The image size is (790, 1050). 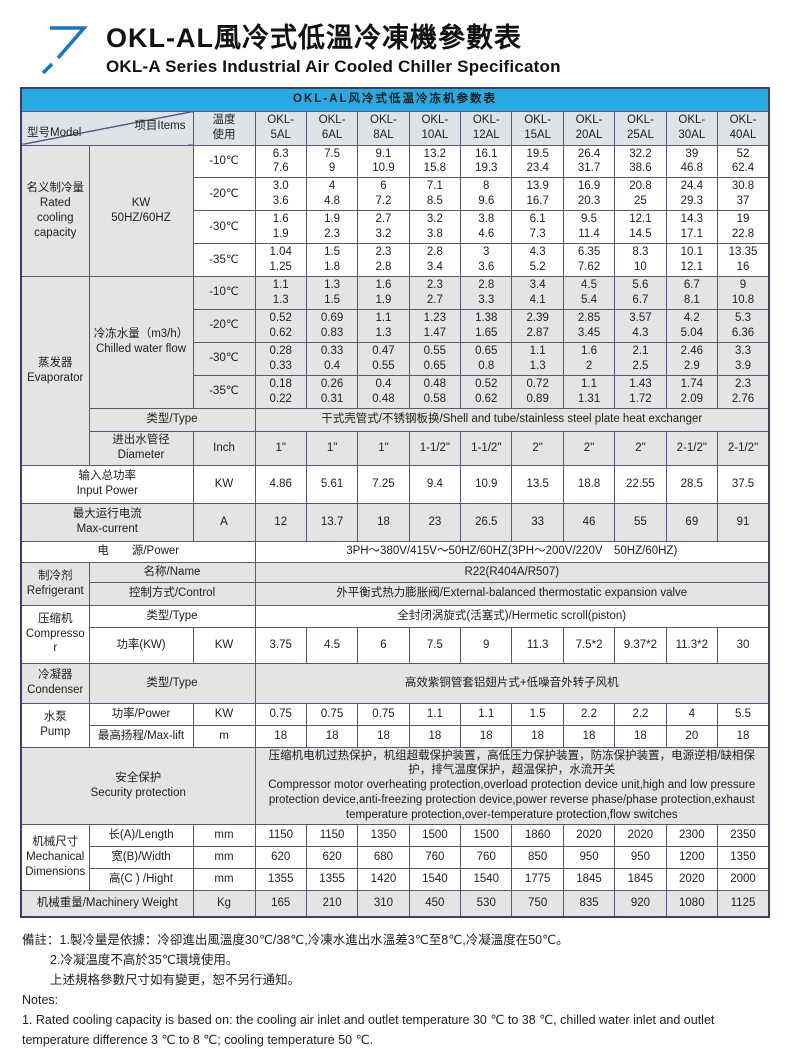 What do you see at coordinates (692, 880) in the screenshot?
I see `height-cell: 2020` at bounding box center [692, 880].